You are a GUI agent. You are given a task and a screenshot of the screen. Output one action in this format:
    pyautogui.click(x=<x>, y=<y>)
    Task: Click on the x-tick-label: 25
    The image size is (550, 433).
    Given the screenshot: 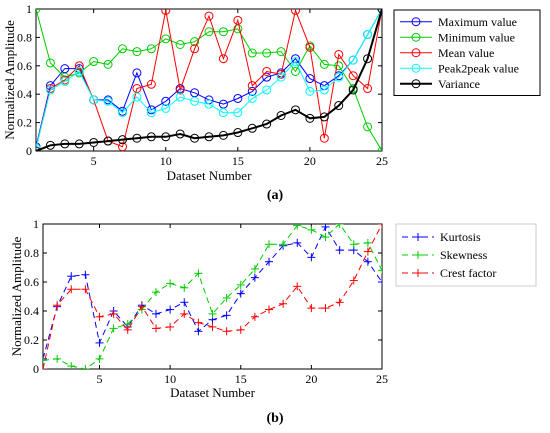 What is the action you would take?
    pyautogui.click(x=382, y=379)
    